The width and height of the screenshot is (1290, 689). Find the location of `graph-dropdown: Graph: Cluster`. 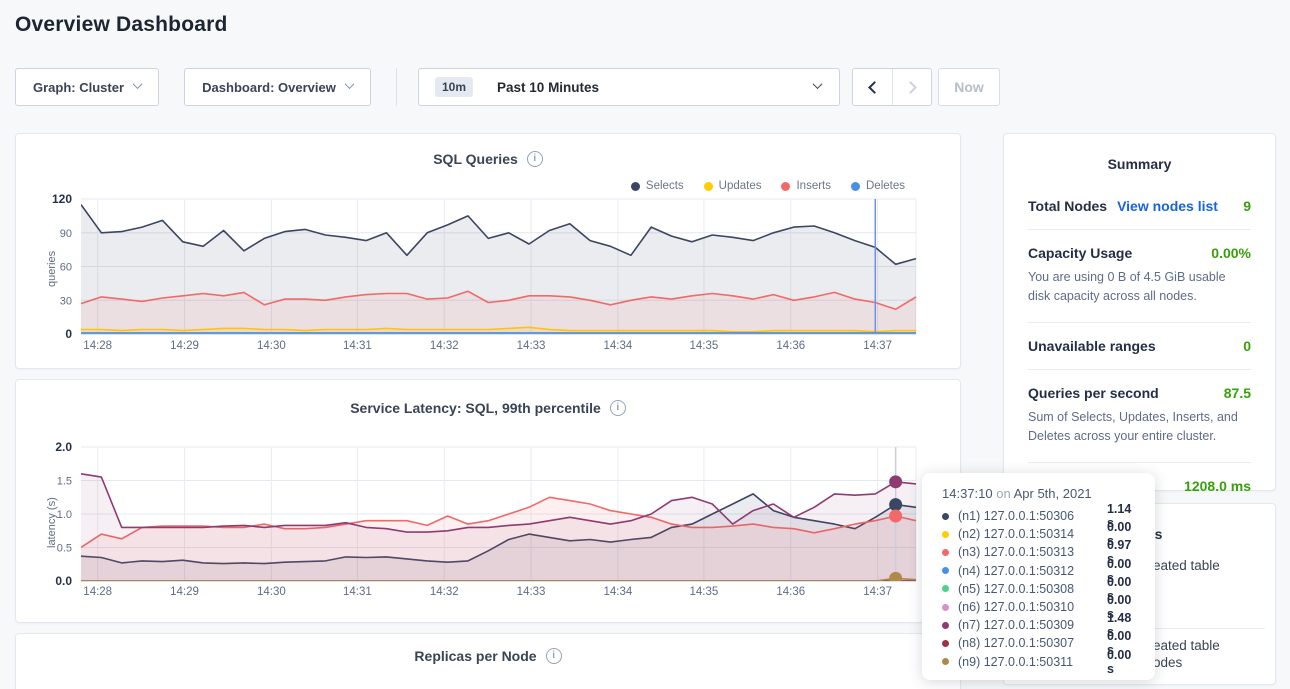

graph-dropdown: Graph: Cluster is located at coordinates (87, 87).